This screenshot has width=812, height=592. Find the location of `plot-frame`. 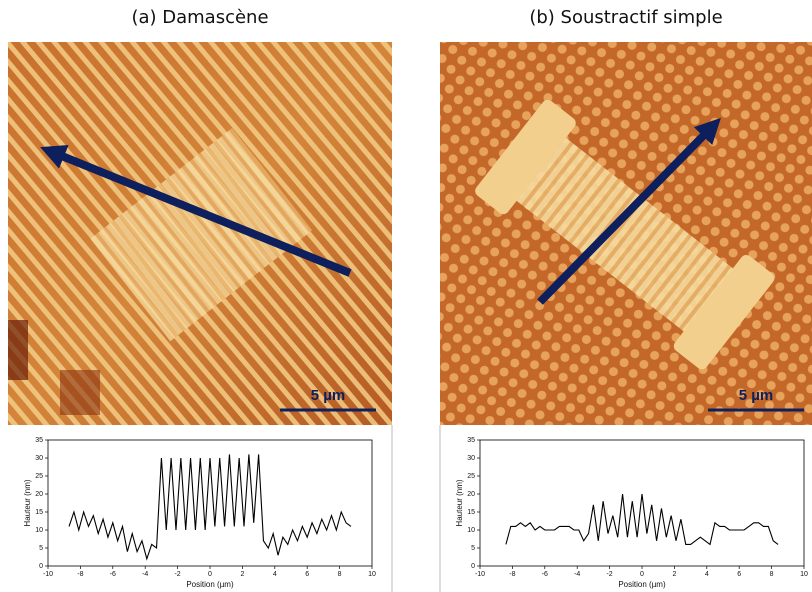

plot-frame is located at coordinates (642, 503).